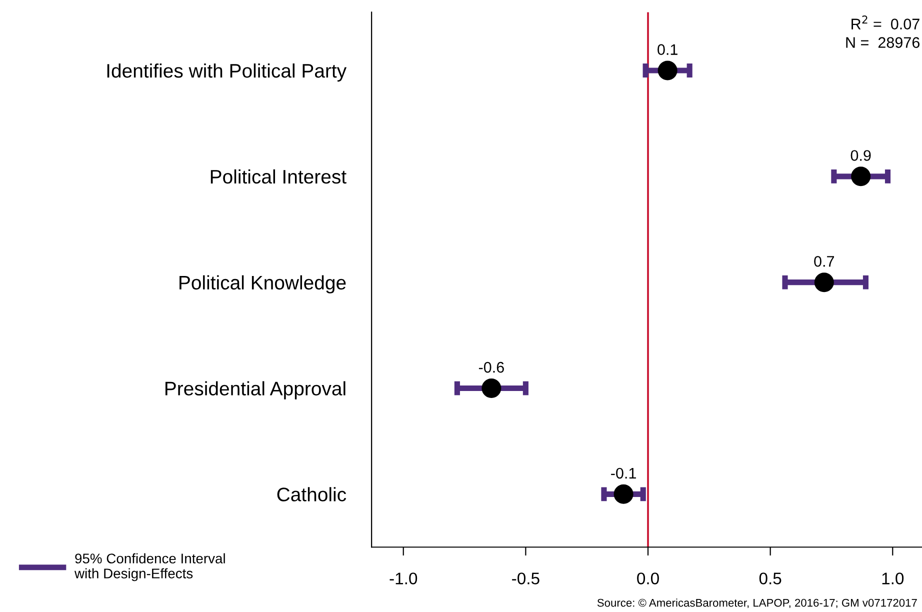  What do you see at coordinates (278, 176) in the screenshot?
I see `y-tick-label: Political Interest` at bounding box center [278, 176].